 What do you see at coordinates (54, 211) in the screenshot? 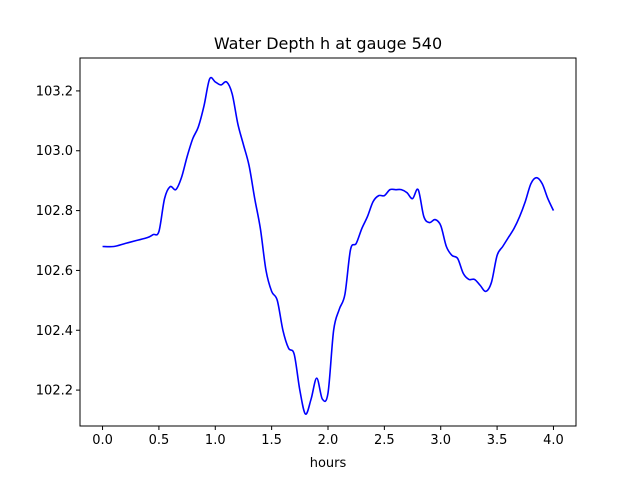
I see `y-tick-label: 102.8` at bounding box center [54, 211].